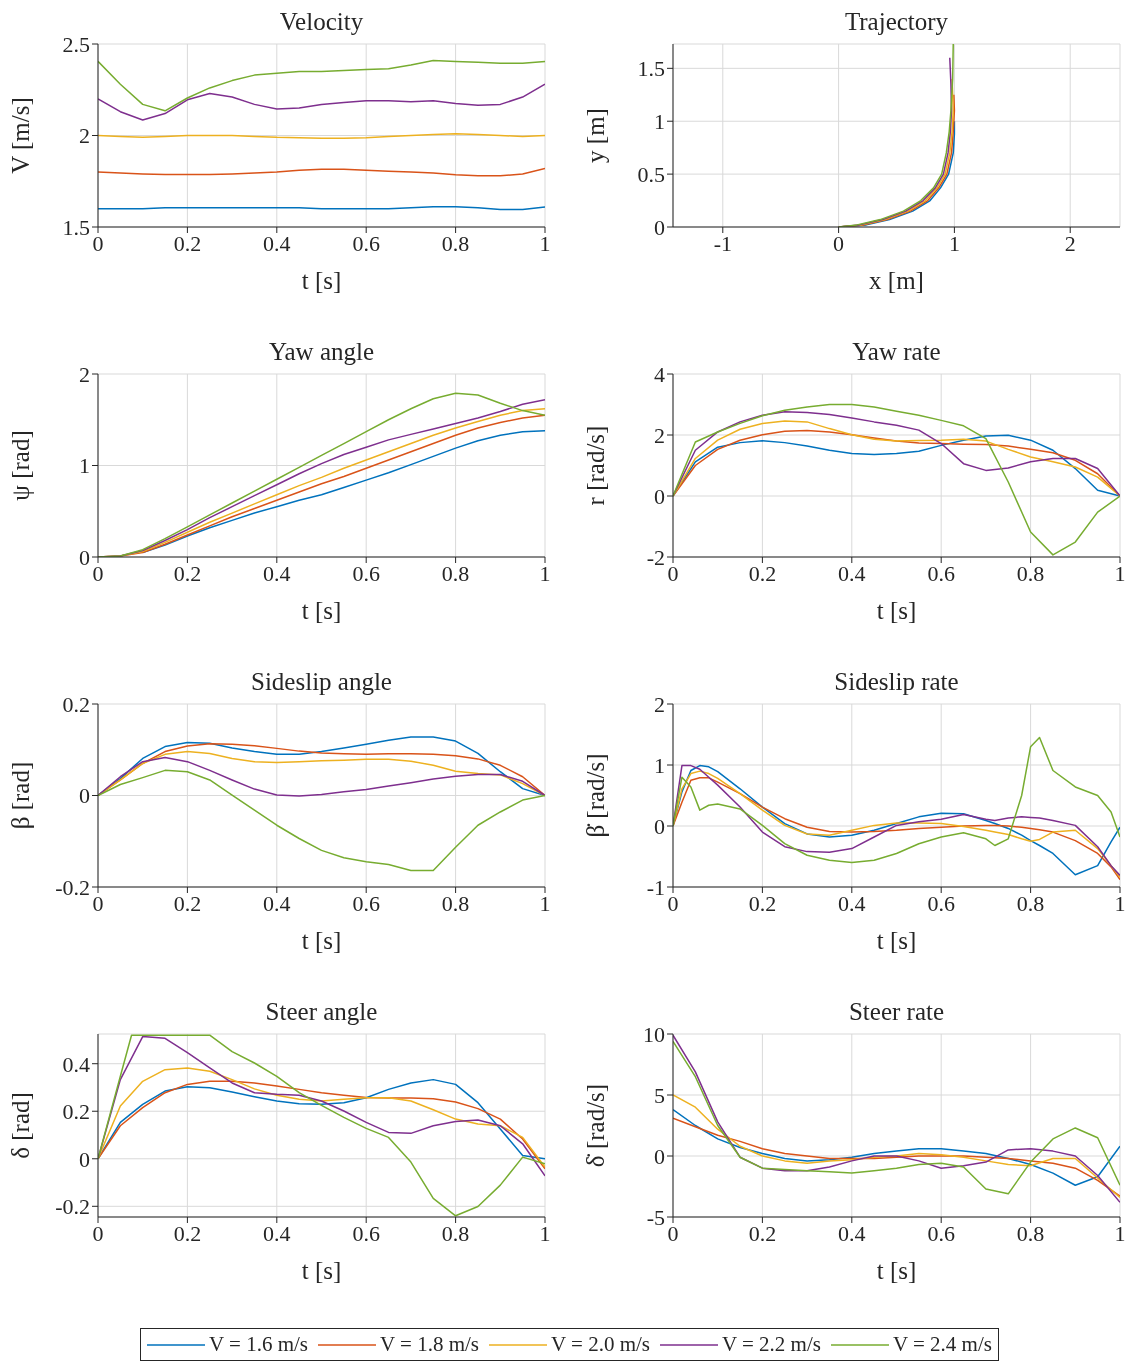 This screenshot has height=1364, width=1131. What do you see at coordinates (321, 1012) in the screenshot?
I see `chart-title: Steer angle` at bounding box center [321, 1012].